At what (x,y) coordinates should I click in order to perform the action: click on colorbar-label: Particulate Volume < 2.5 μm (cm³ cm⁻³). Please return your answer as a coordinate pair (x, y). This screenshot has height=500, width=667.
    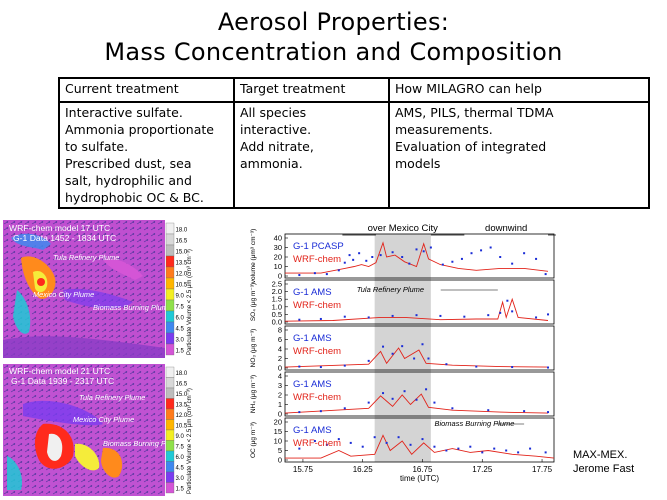
    Looking at the image, I should click on (190, 302).